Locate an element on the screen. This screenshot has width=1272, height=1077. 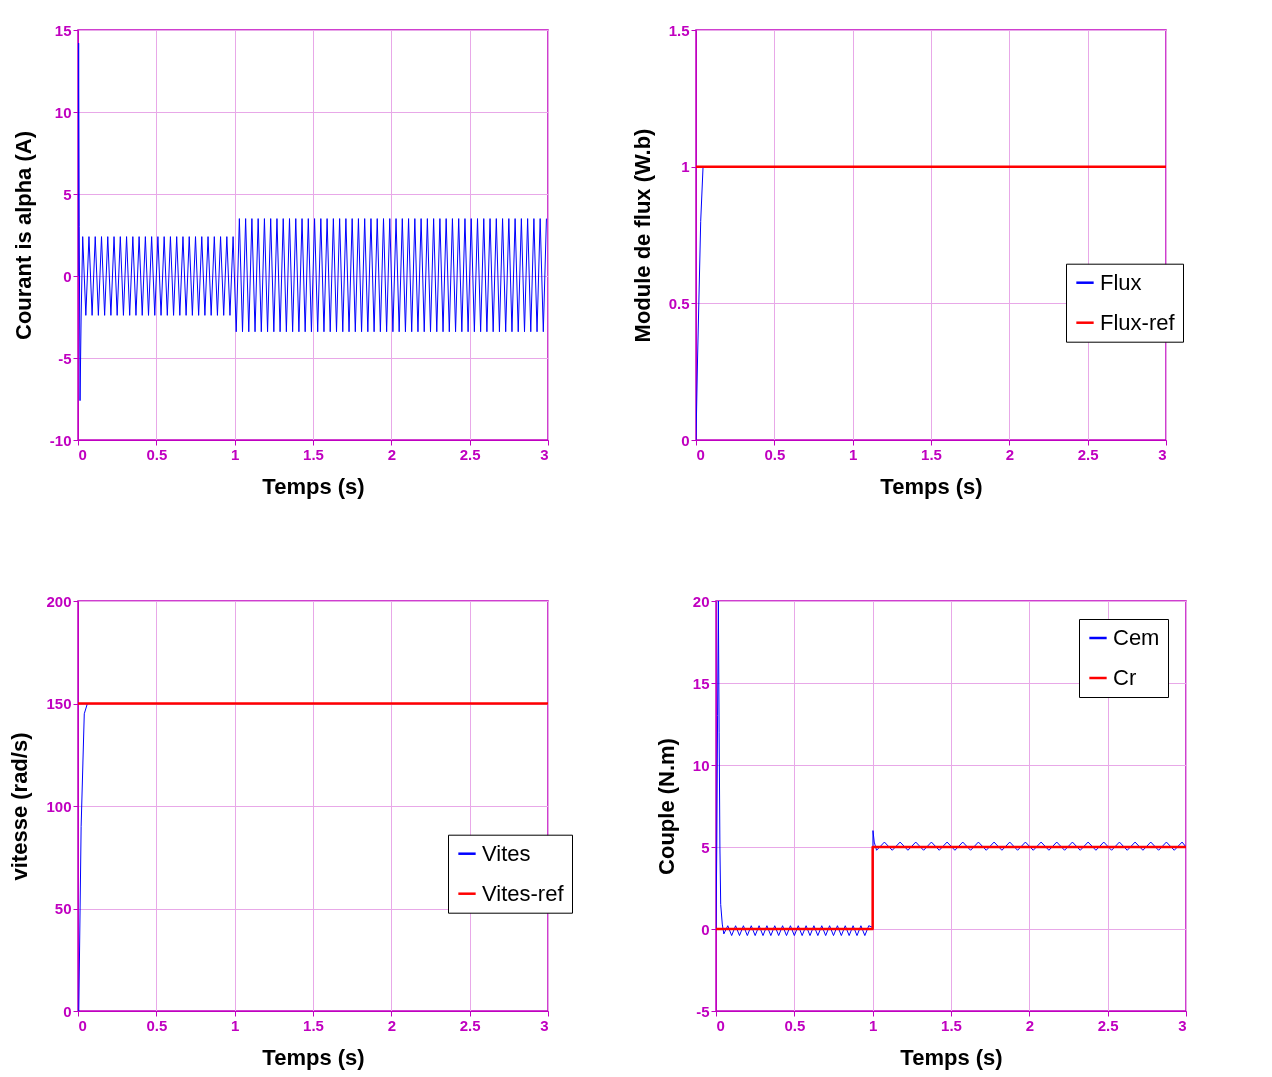
legend-label: Cr is located at coordinates (1125, 677).